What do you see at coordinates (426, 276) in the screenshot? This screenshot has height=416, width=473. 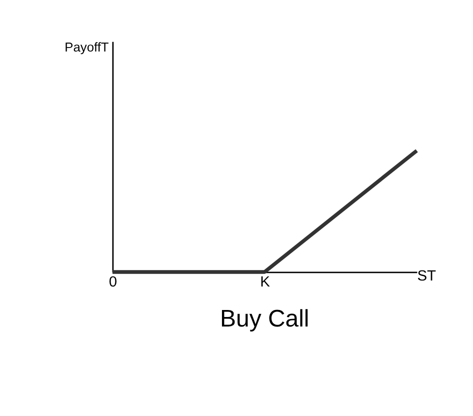 I see `x-axis-title: ST` at bounding box center [426, 276].